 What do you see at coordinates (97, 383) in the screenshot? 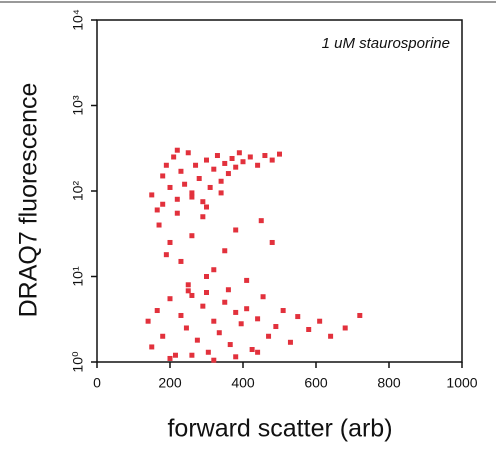
I see `x-tick-label: 0` at bounding box center [97, 383].